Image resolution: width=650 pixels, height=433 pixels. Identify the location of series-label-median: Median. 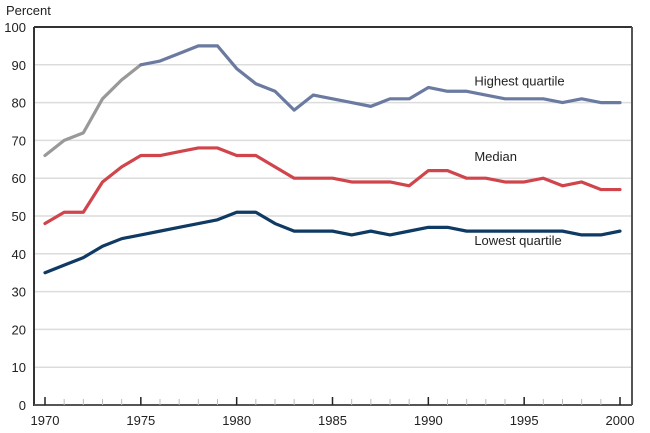
(495, 156).